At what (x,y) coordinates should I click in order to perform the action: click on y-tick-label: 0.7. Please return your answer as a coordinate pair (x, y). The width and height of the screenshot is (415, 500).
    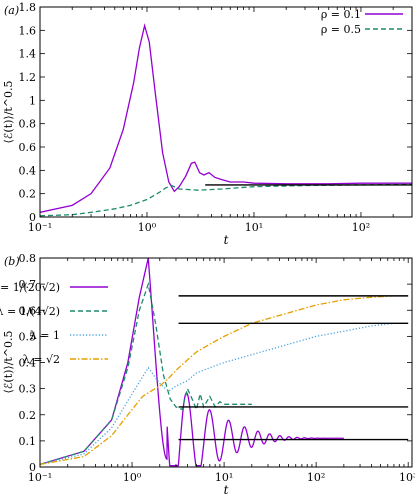
    Looking at the image, I should click on (28, 284).